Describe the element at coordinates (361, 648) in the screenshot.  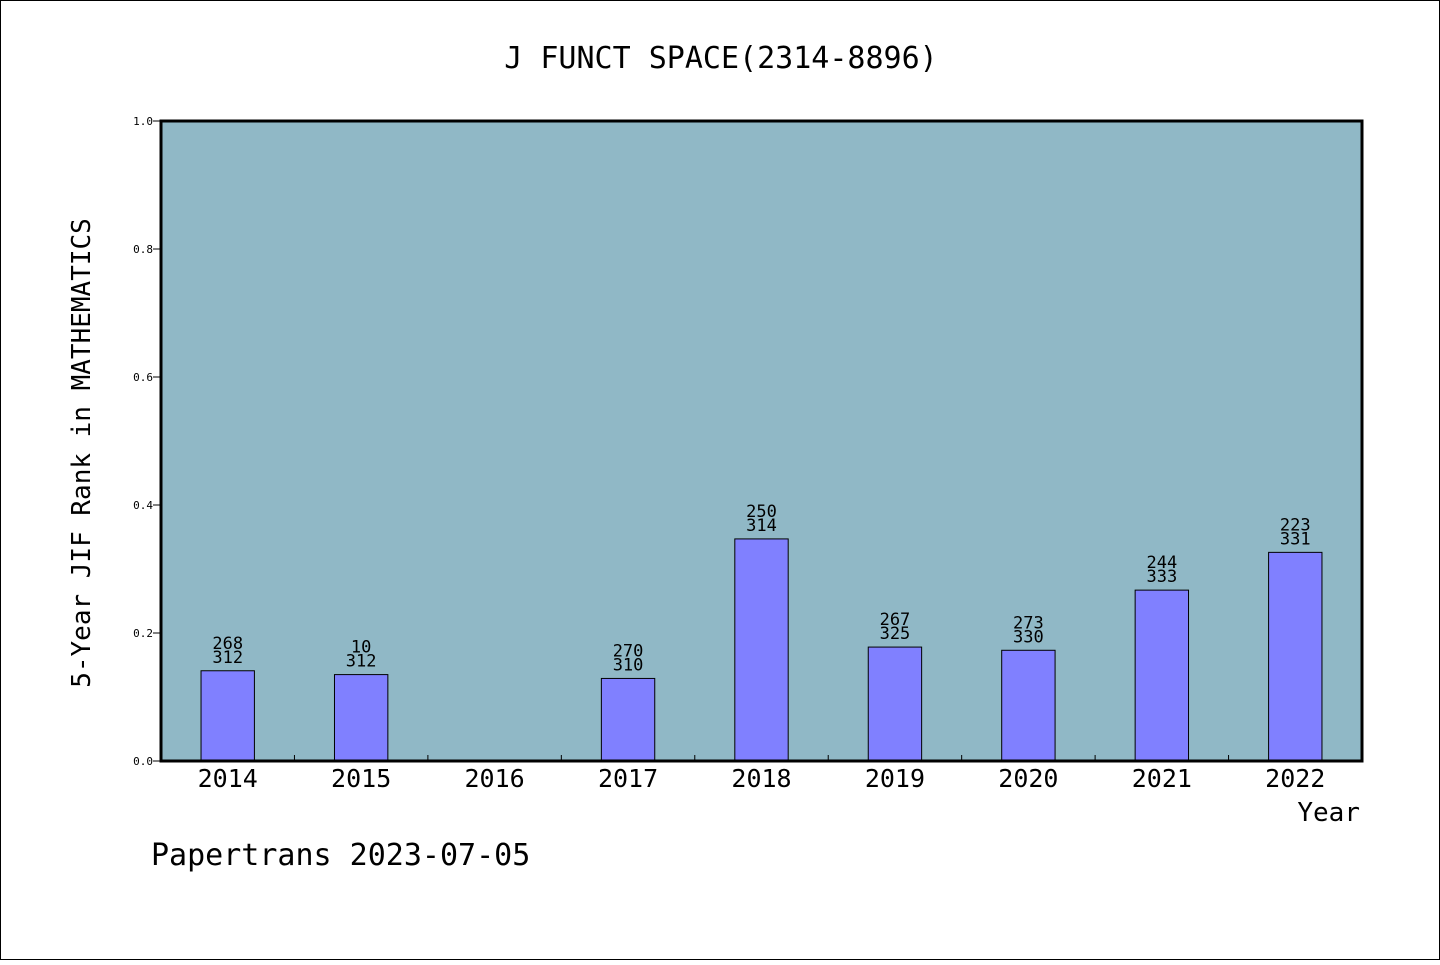
I see `data-label-rank-2015: 10` at that location.